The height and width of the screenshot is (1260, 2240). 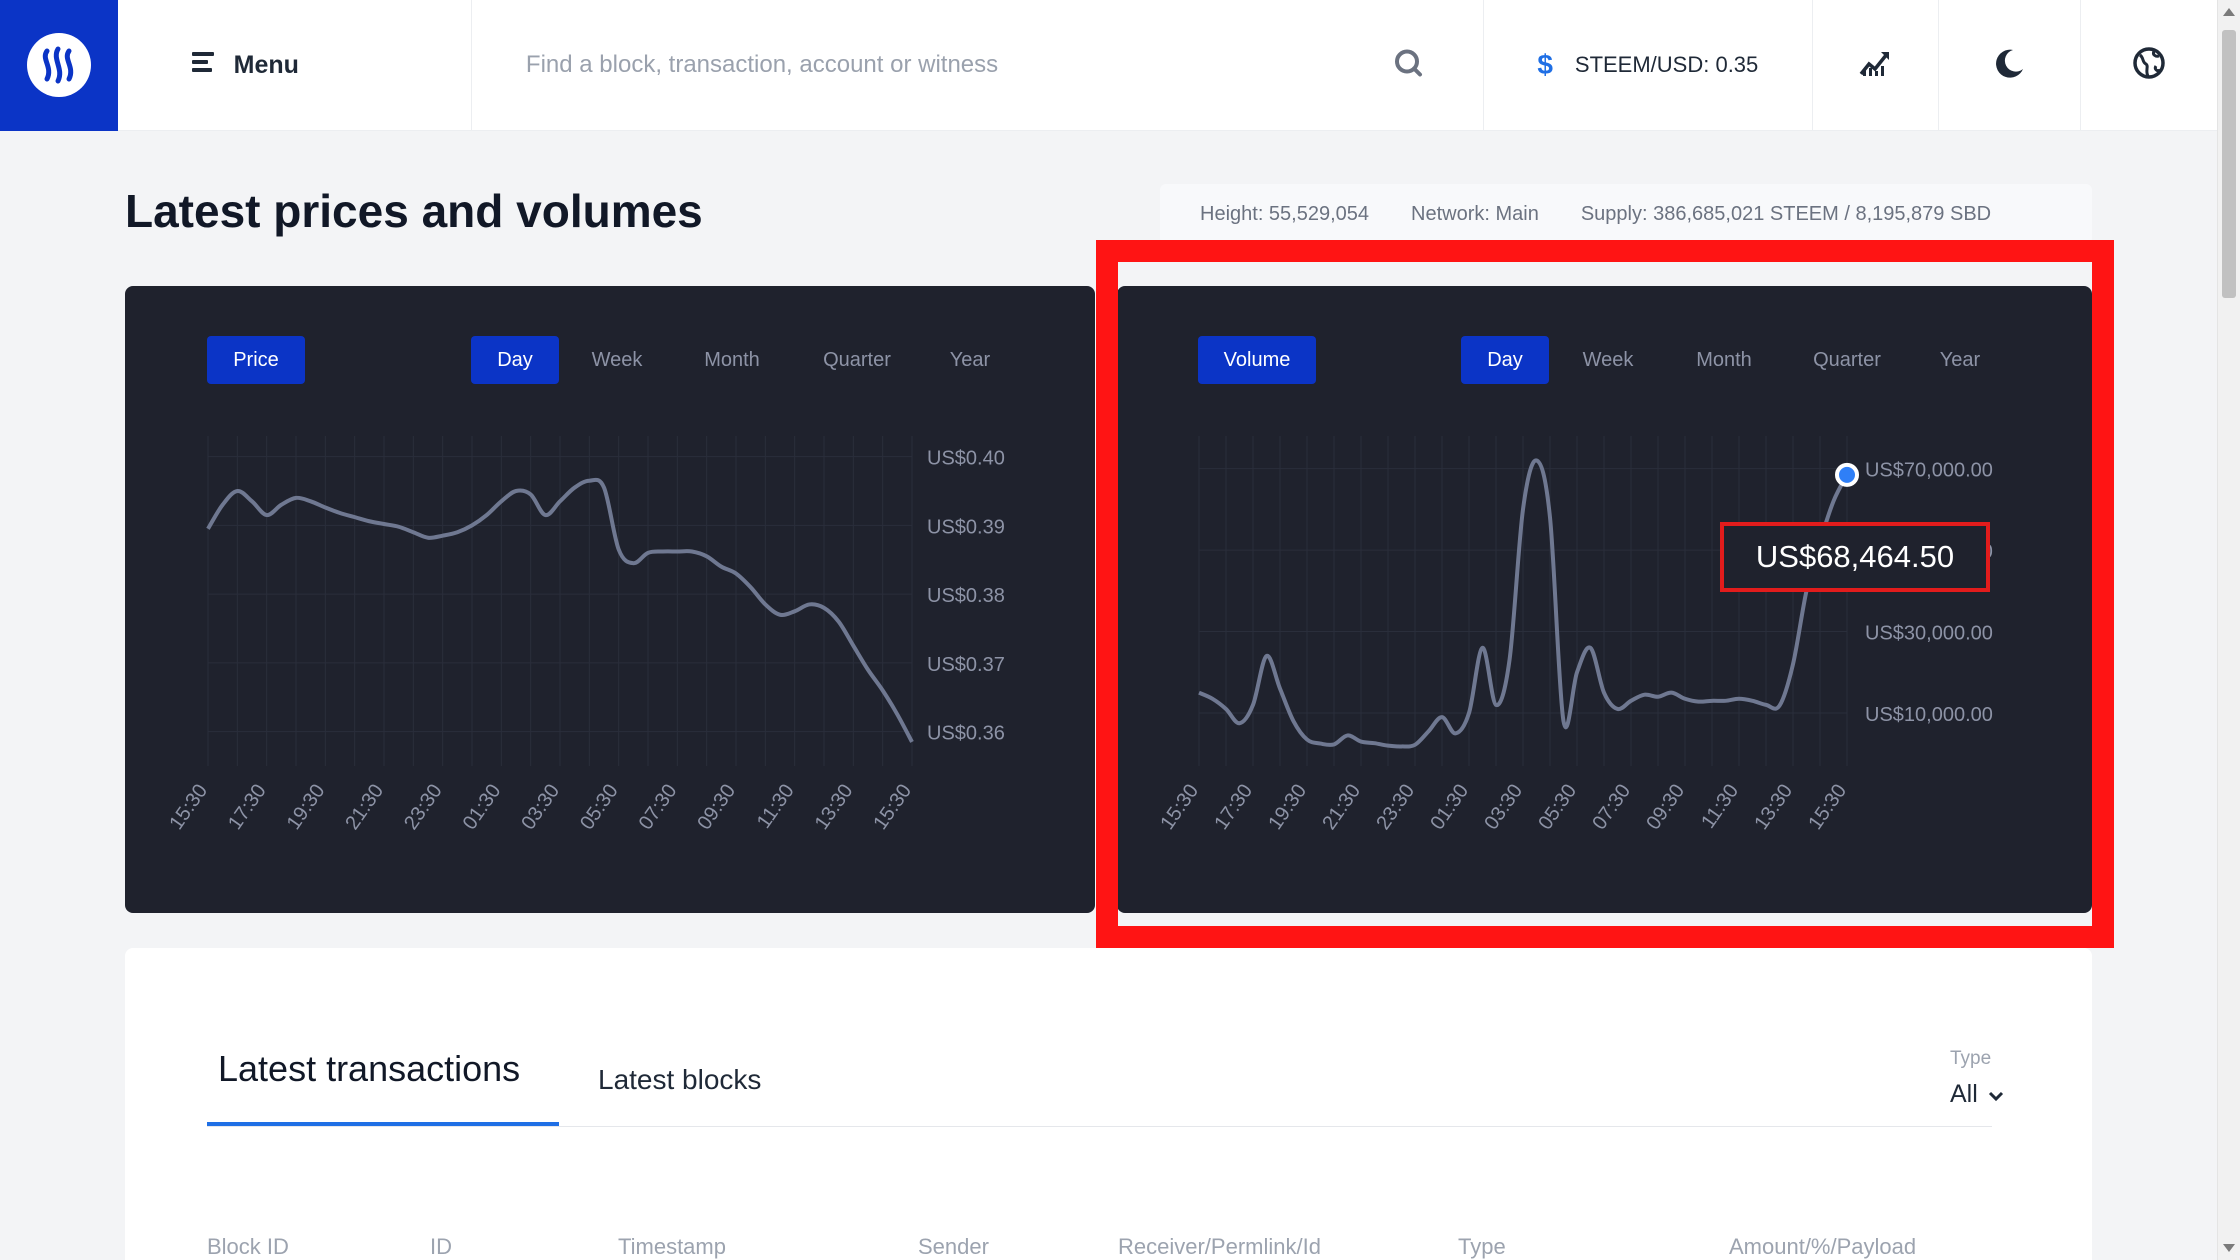 What do you see at coordinates (732, 359) in the screenshot?
I see `price-range-month: Month` at bounding box center [732, 359].